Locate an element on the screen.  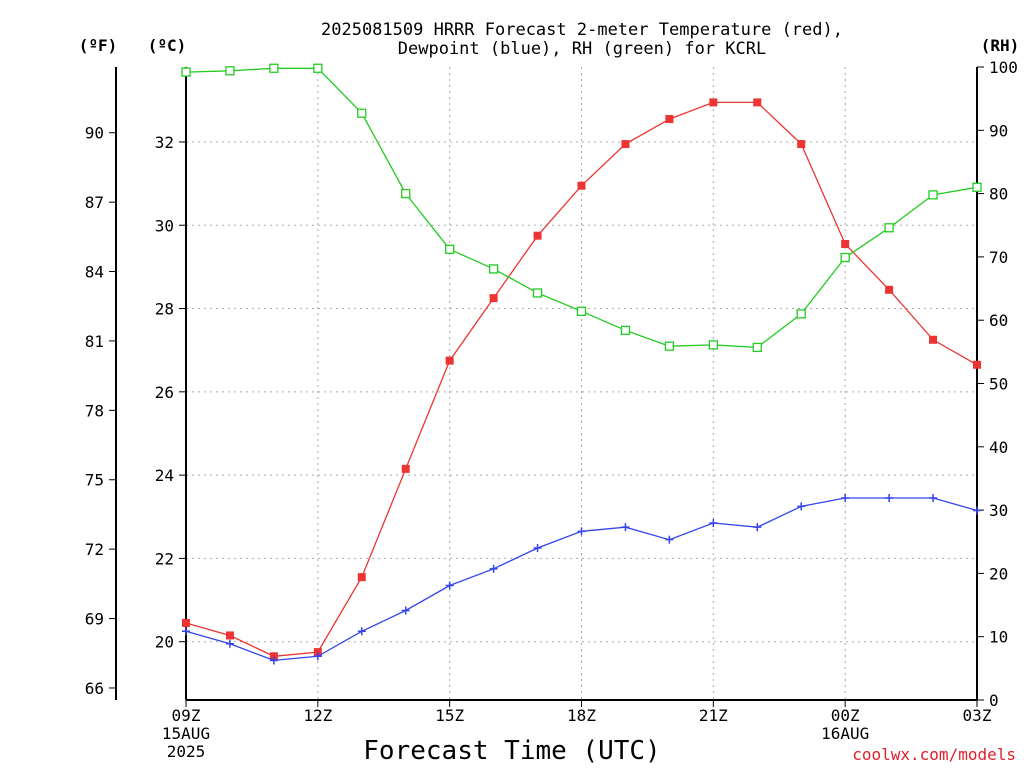
x-tick-label: 16AUG is located at coordinates (845, 733).